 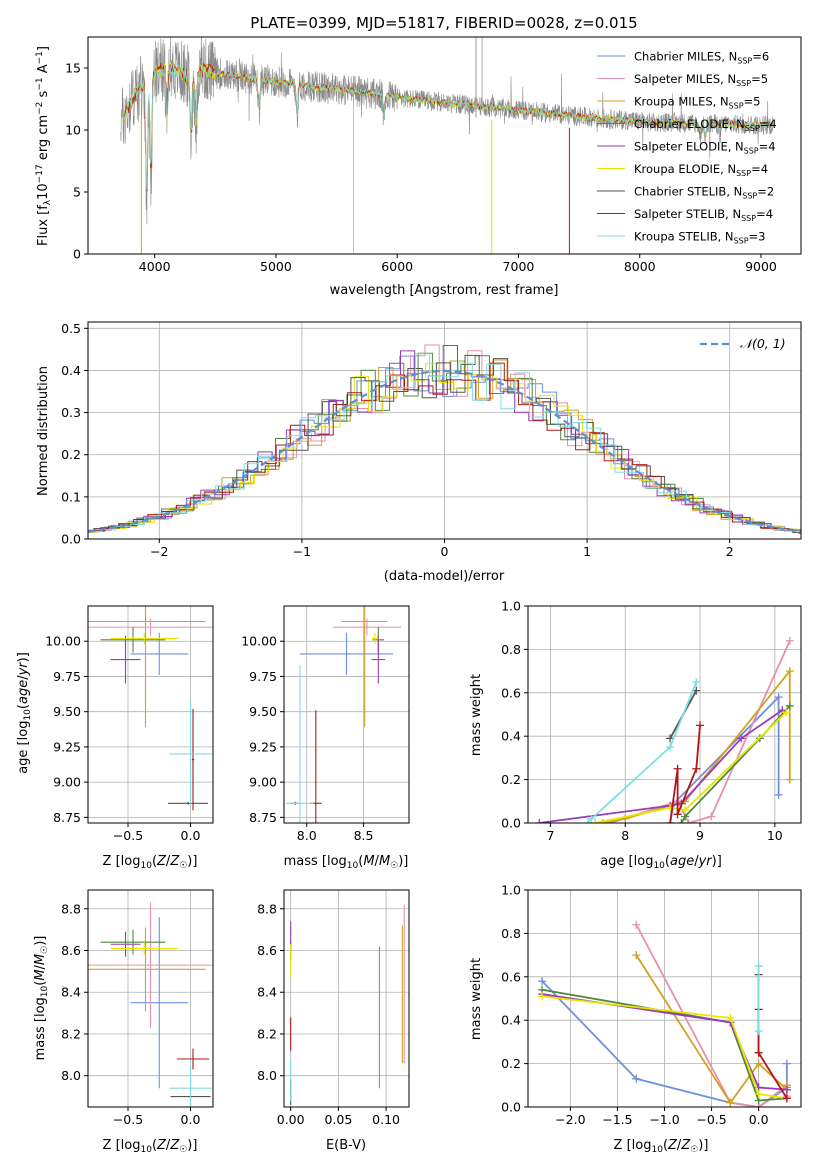 I want to click on x-tick-label: 2, so click(x=730, y=551).